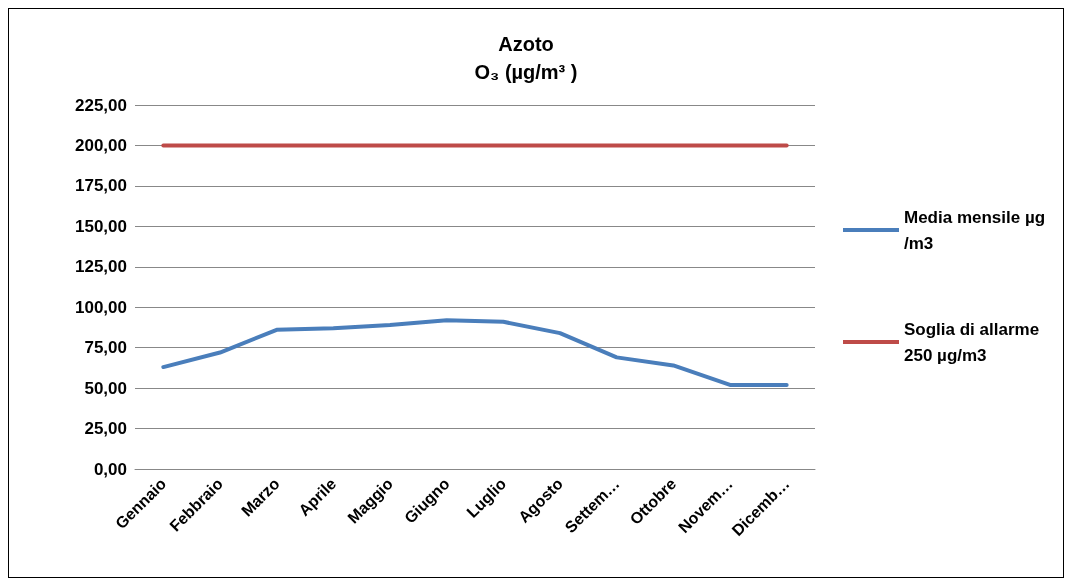 This screenshot has height=588, width=1074. Describe the element at coordinates (101, 186) in the screenshot. I see `y-tick-label: 175,00` at that location.